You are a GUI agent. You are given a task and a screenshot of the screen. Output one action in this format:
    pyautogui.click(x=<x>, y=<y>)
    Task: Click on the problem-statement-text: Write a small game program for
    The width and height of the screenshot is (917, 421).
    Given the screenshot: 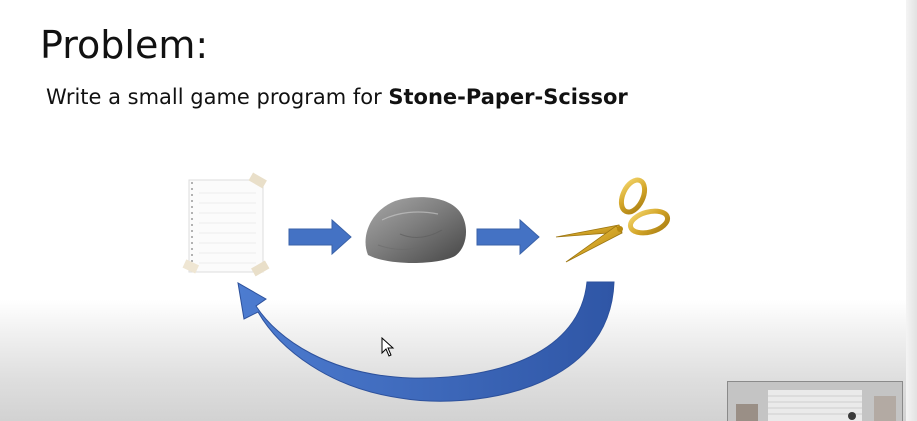 What is the action you would take?
    pyautogui.click(x=217, y=97)
    